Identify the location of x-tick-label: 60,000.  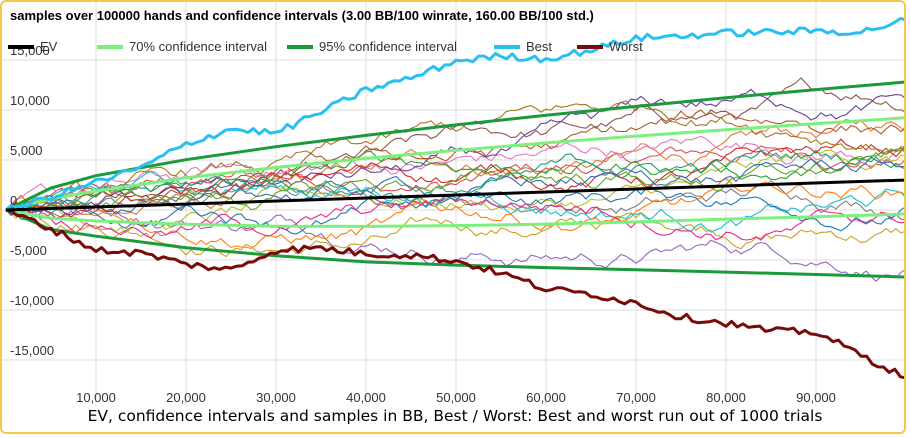
(546, 397).